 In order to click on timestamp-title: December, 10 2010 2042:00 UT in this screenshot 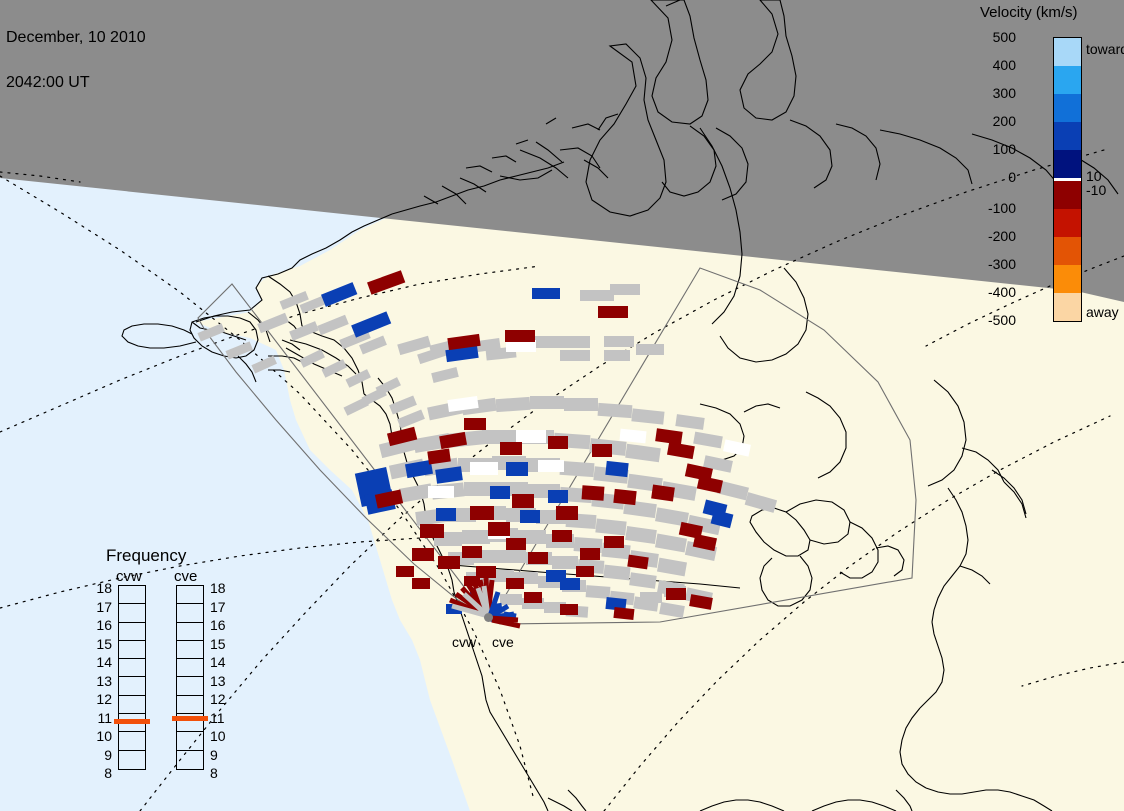, I will do `click(76, 60)`.